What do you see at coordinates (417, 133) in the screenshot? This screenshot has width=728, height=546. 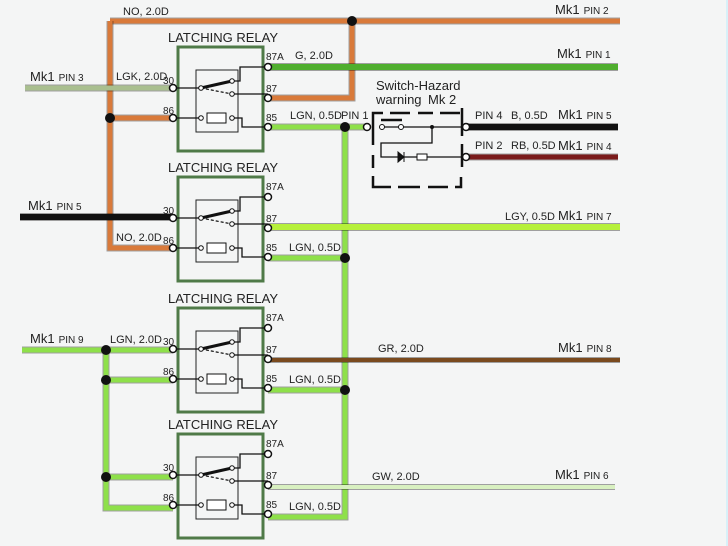 I see `hazard-switch: Switch-Hazard warning Mk 2` at bounding box center [417, 133].